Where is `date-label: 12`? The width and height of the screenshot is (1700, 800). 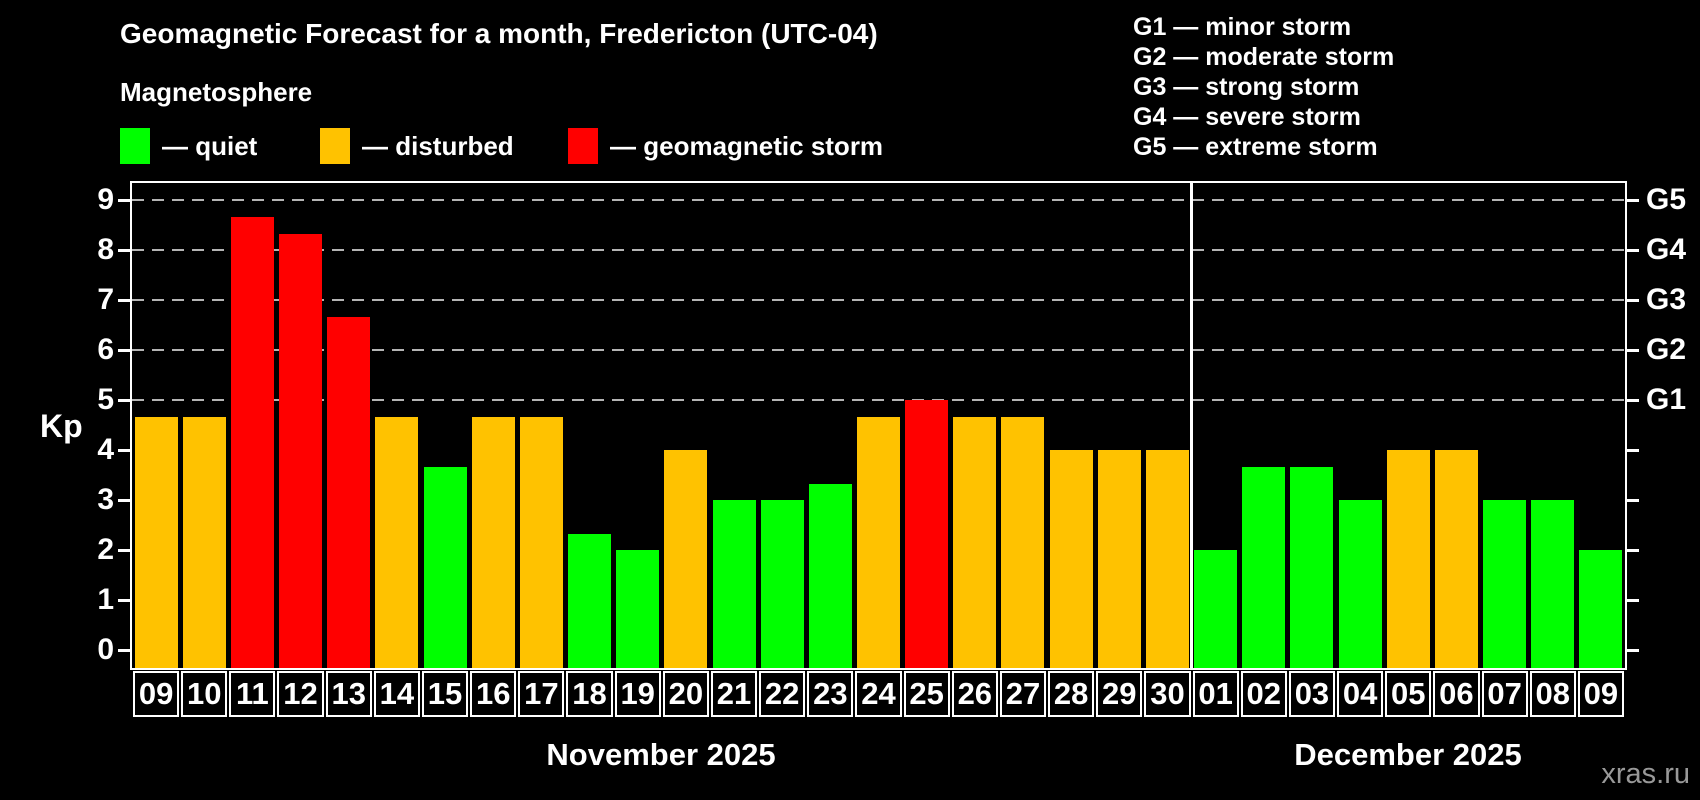
date-label: 12 is located at coordinates (300, 694).